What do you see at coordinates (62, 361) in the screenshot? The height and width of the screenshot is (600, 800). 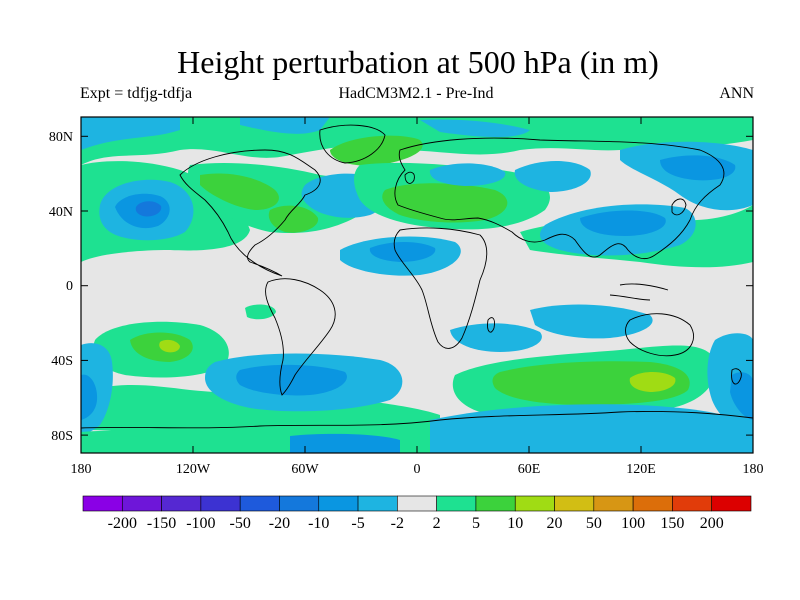 I see `lat-tick-label: 40S` at bounding box center [62, 361].